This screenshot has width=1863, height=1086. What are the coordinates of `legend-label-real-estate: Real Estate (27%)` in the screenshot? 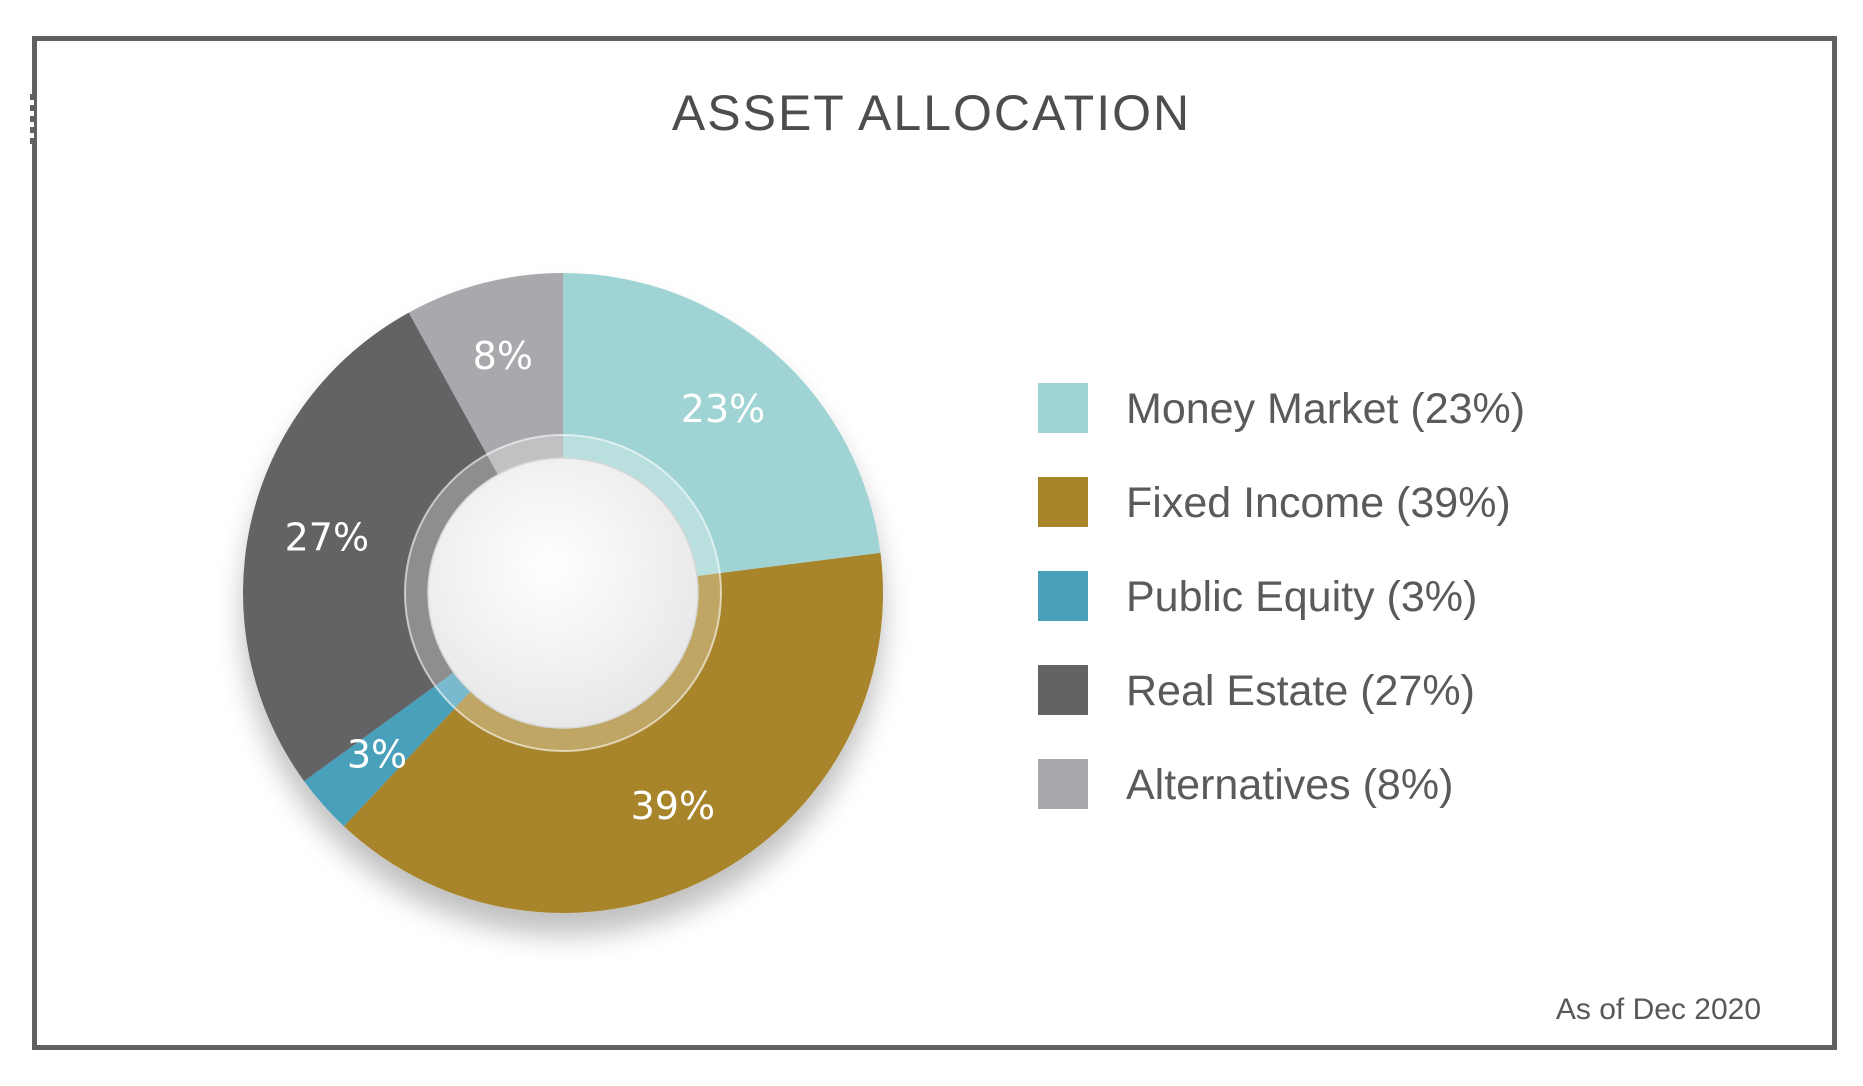 It's located at (1300, 691).